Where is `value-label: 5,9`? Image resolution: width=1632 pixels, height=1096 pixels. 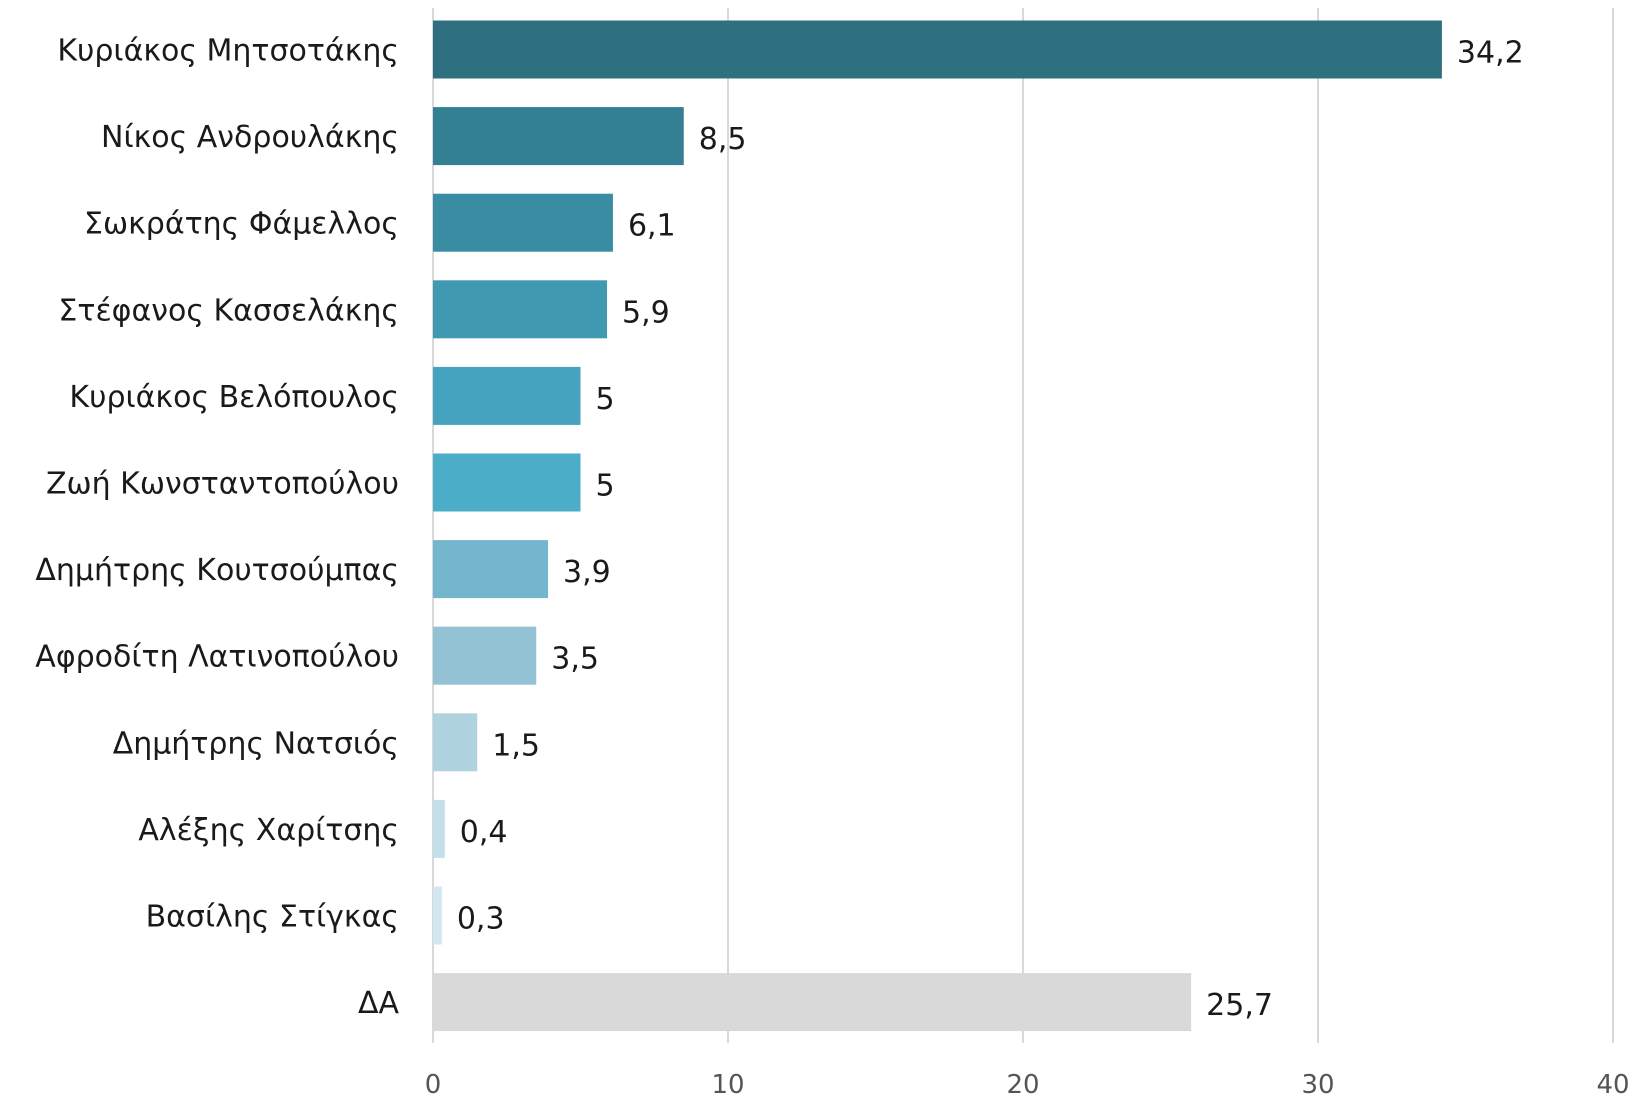 value-label: 5,9 is located at coordinates (646, 312).